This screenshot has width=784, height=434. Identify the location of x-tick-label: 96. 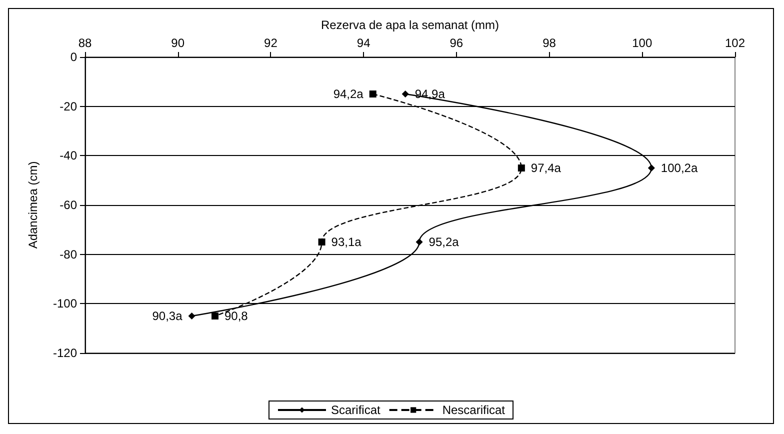
(457, 43).